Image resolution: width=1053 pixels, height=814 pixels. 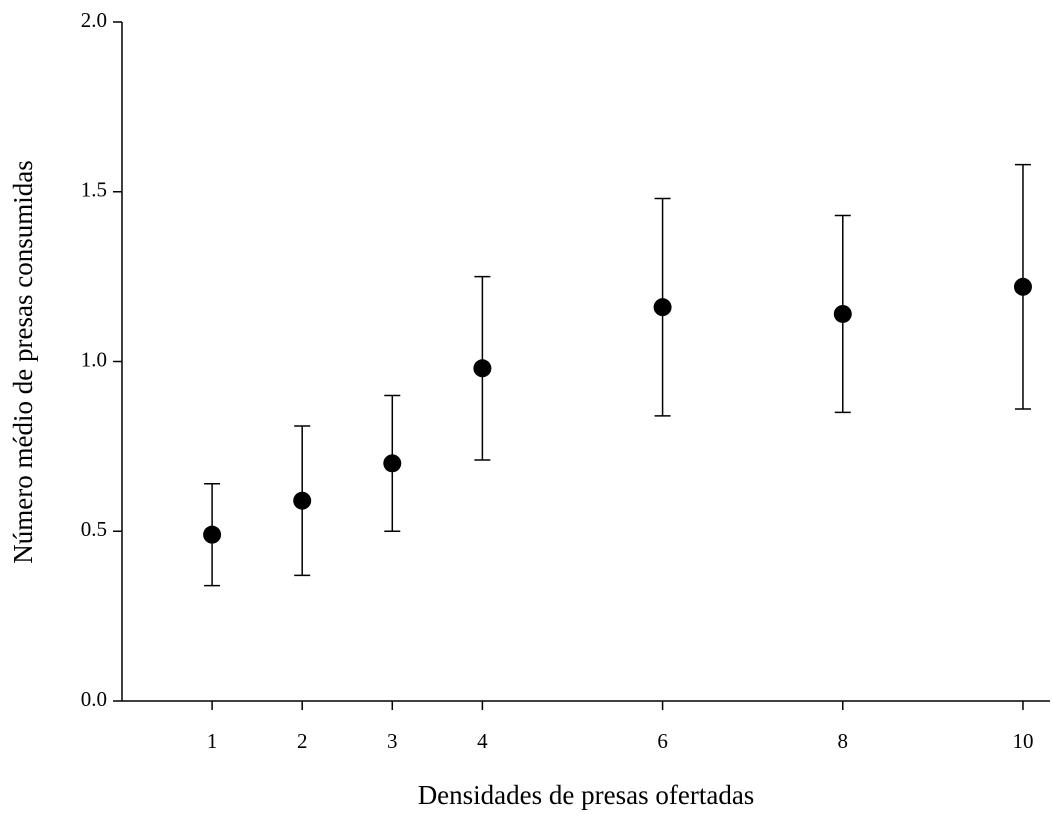 What do you see at coordinates (94, 699) in the screenshot?
I see `y-tick-label: 0.0` at bounding box center [94, 699].